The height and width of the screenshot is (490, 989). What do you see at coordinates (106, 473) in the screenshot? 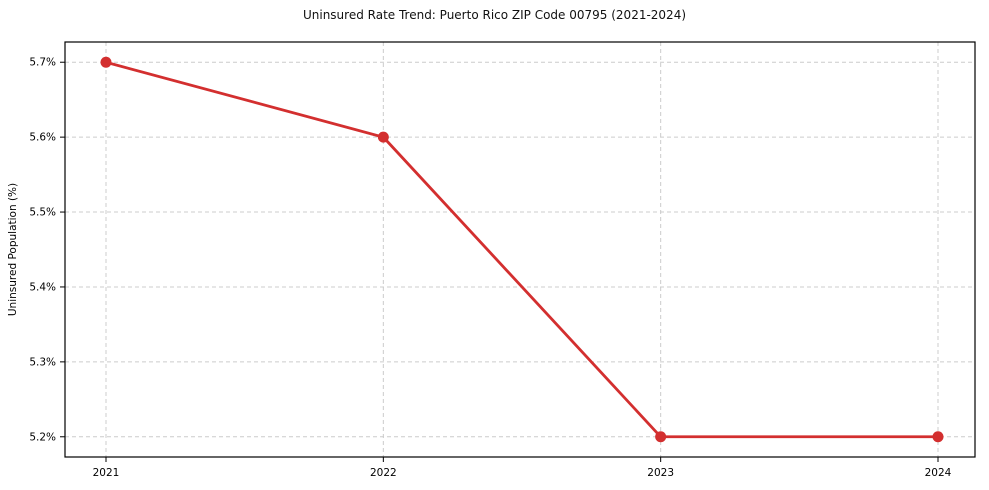
I see `x-tick-label: 2021` at bounding box center [106, 473].